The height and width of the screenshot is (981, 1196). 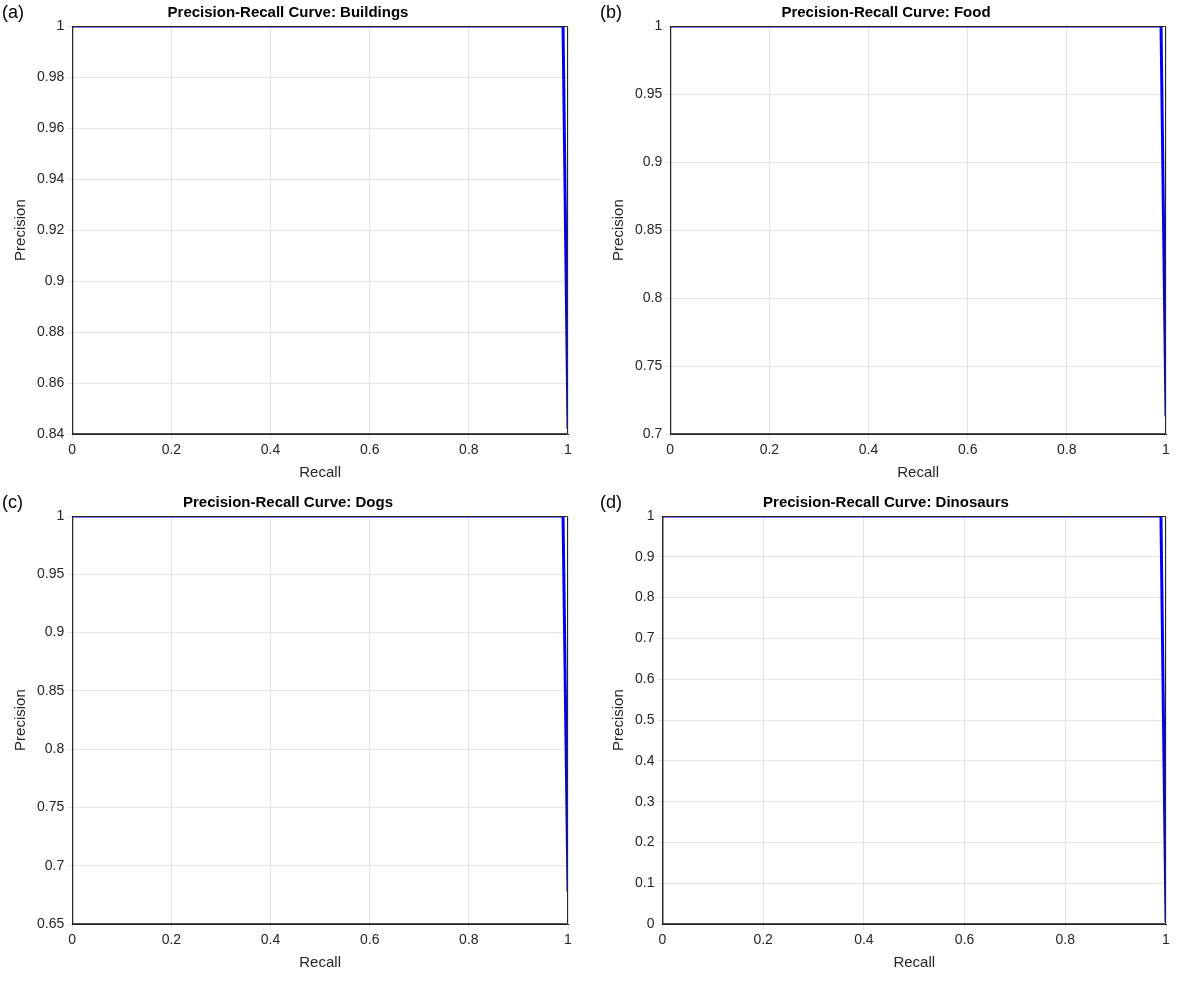 What do you see at coordinates (886, 12) in the screenshot?
I see `chart-title: Precision-Recall Curve: Food` at bounding box center [886, 12].